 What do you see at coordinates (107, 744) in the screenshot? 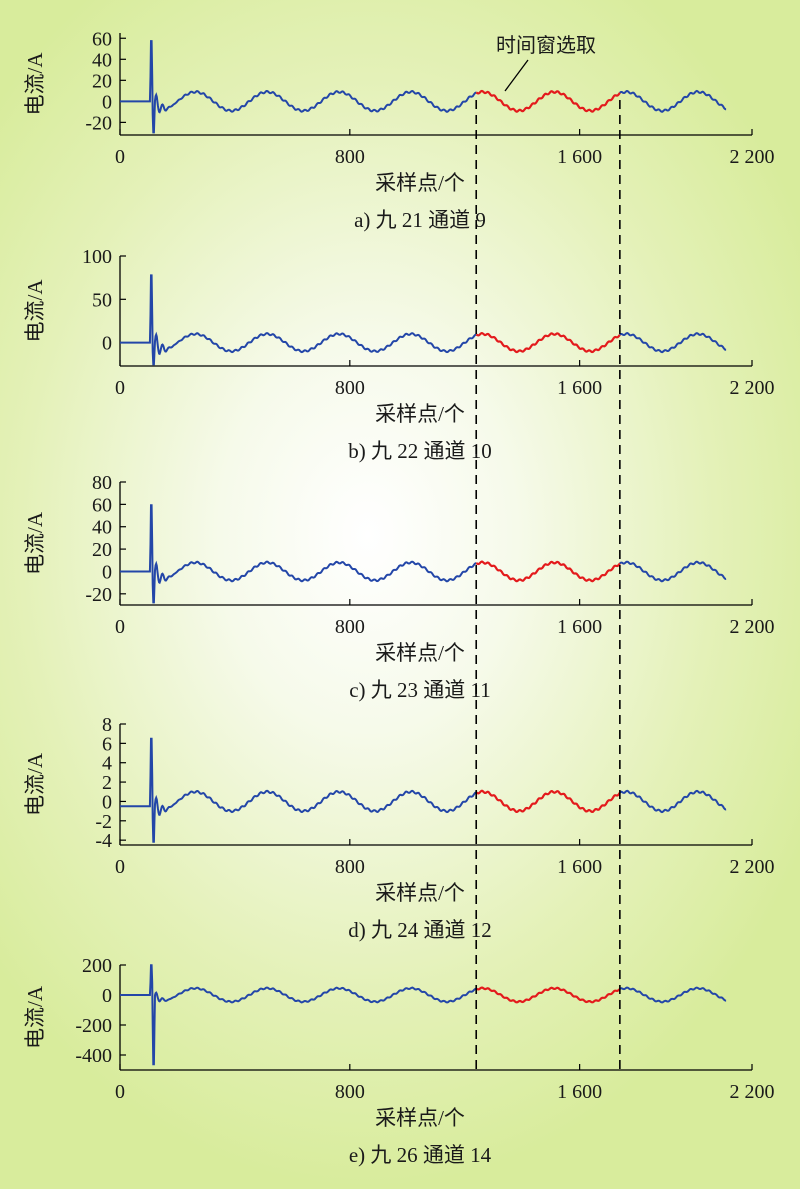
I see `y-tick-label: 6` at bounding box center [107, 744].